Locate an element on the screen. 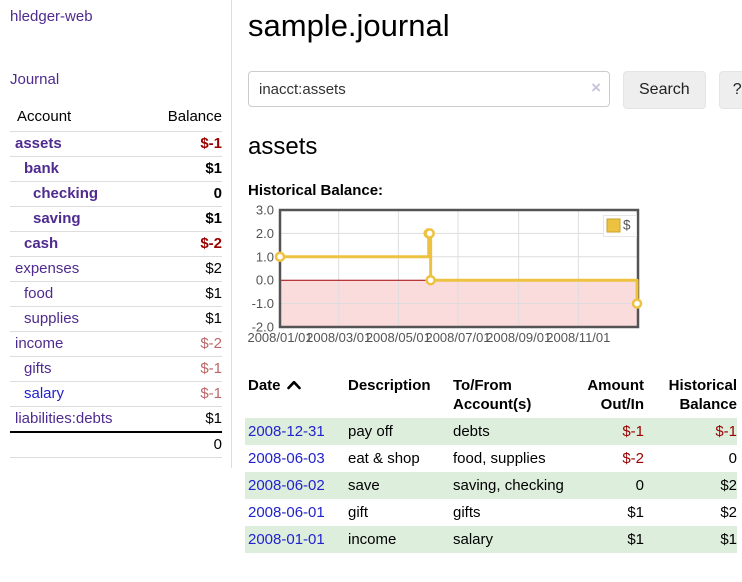  account-row: cash $-2 is located at coordinates (116, 244).